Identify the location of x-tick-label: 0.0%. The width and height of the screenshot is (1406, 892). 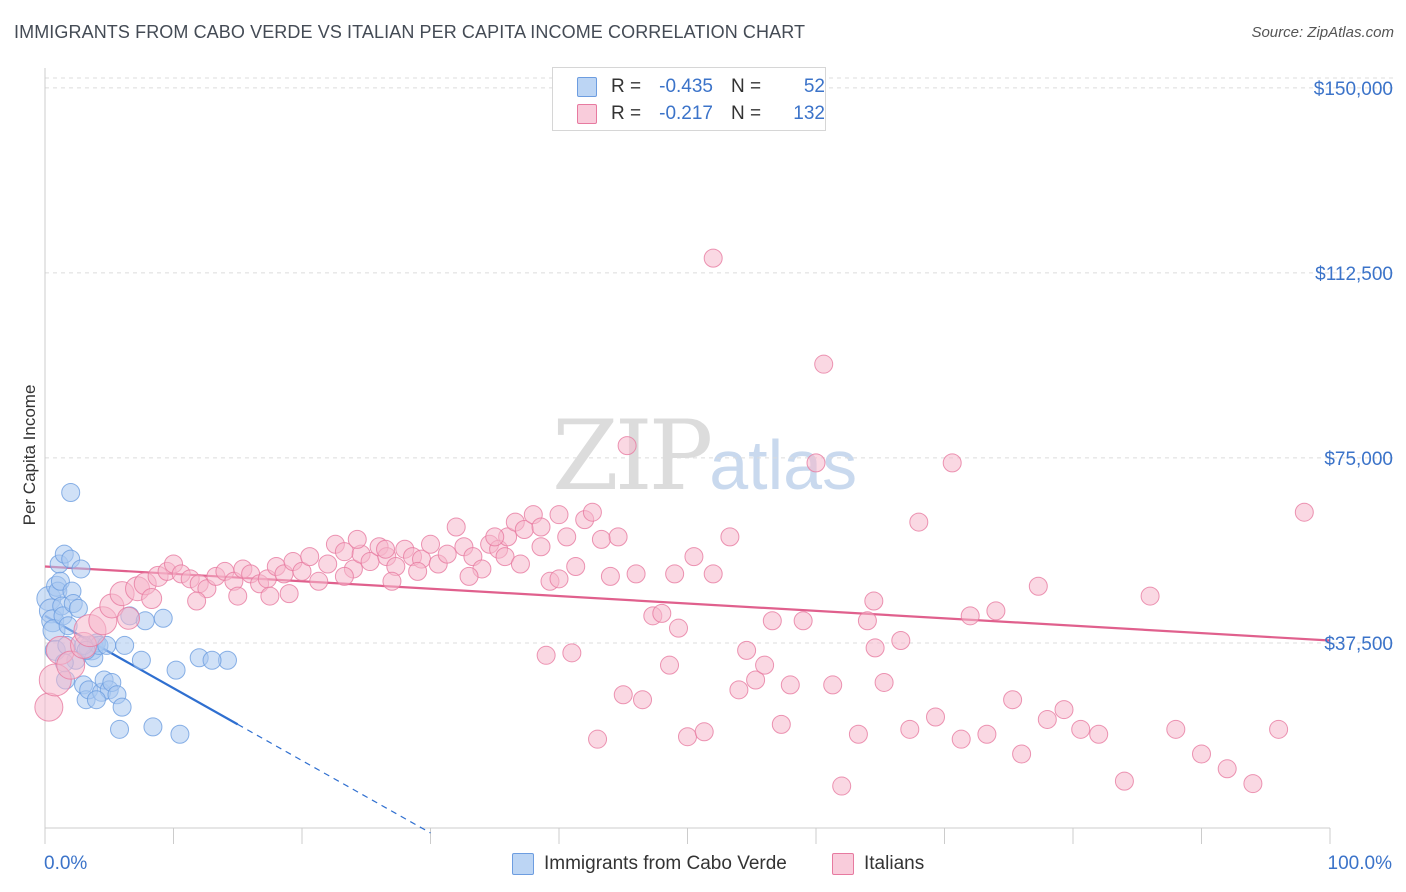
(65, 863).